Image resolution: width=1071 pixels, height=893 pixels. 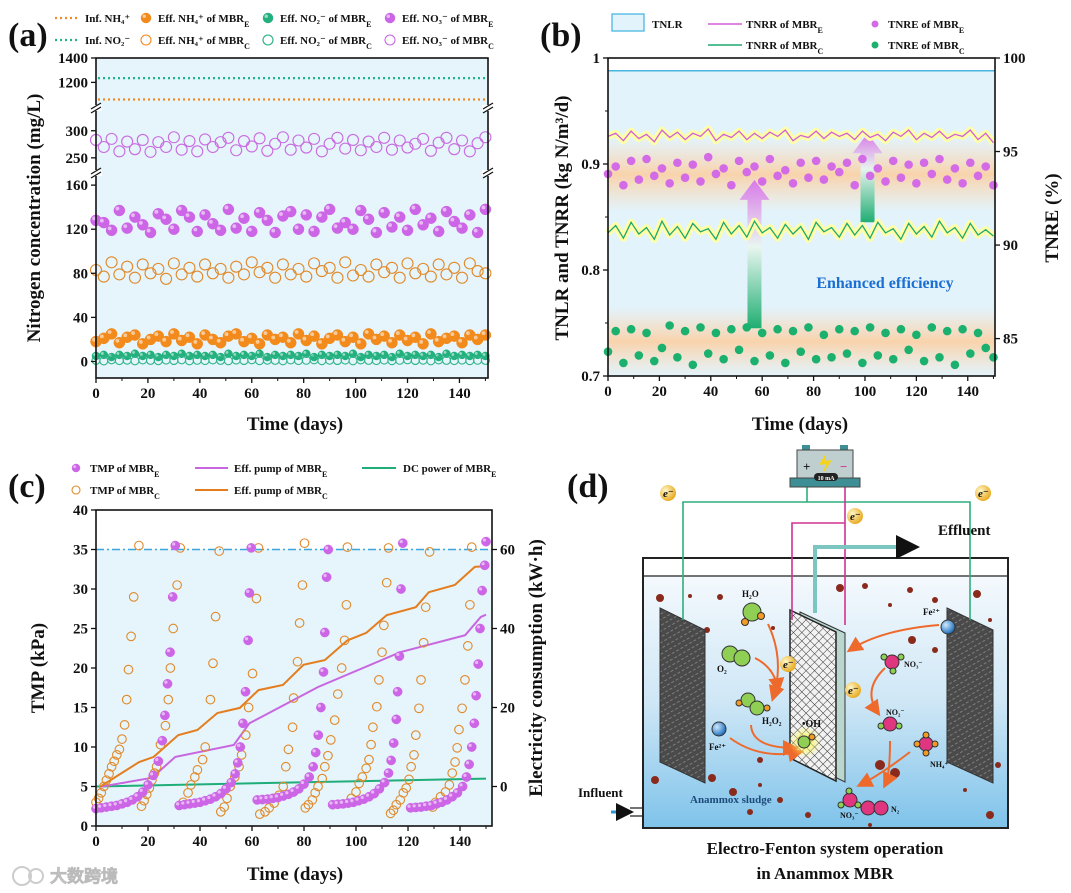 I want to click on legend-label: TNRE of MBRC, so click(x=926, y=48).